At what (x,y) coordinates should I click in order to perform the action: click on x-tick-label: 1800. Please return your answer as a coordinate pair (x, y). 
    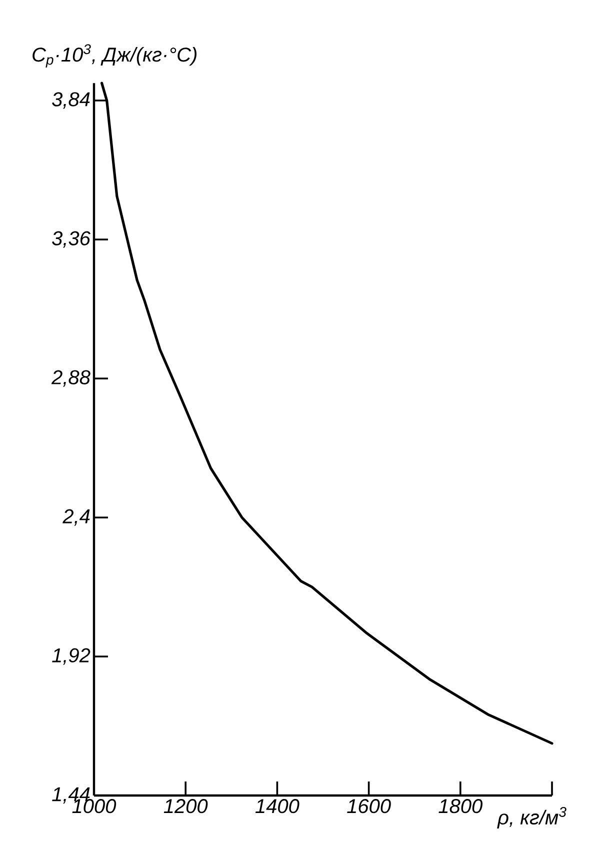
    Looking at the image, I should click on (460, 806).